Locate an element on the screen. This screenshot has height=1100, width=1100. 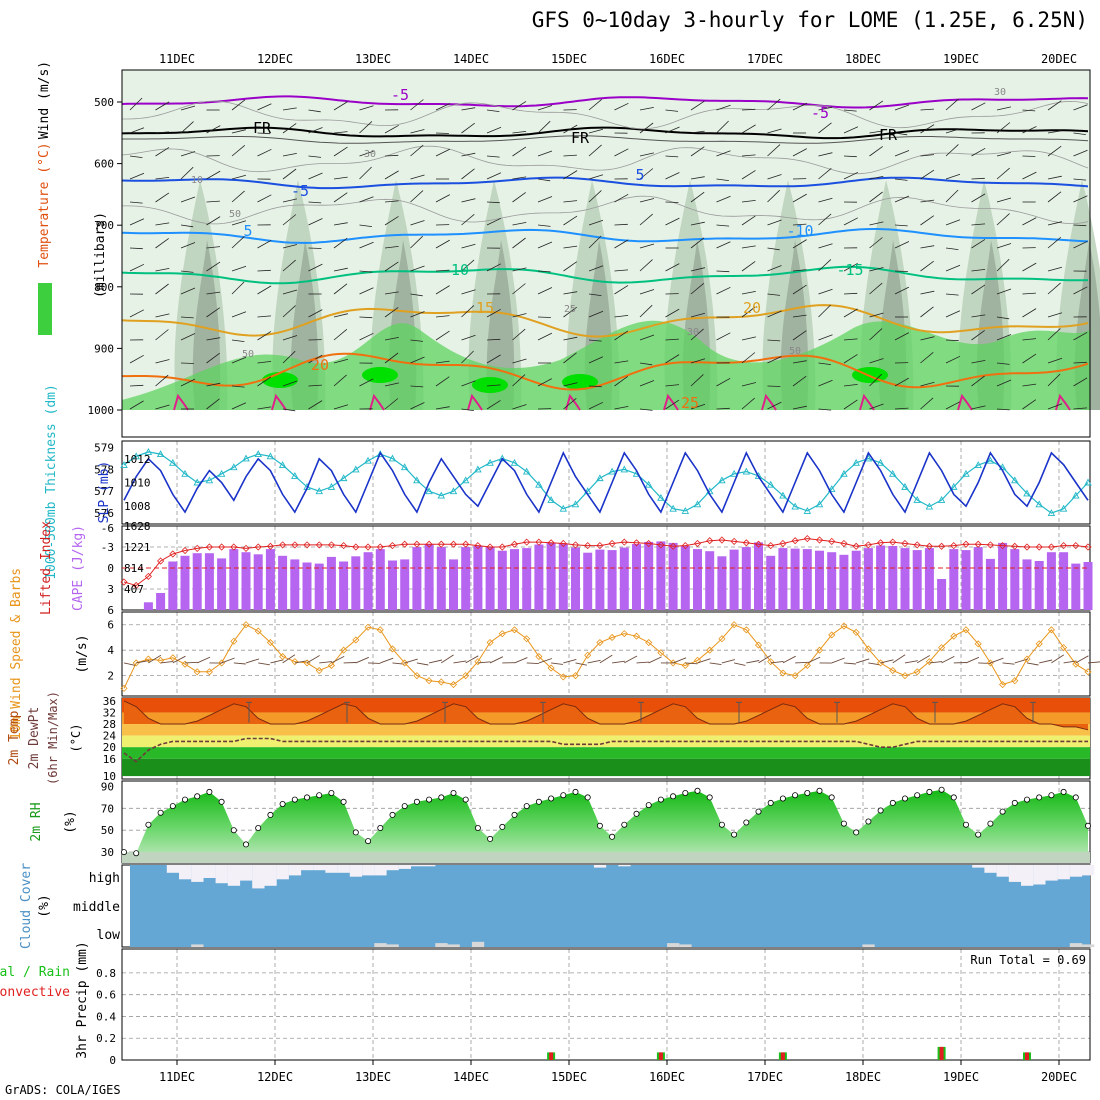
lifted-index-point is located at coordinates (124, 582).